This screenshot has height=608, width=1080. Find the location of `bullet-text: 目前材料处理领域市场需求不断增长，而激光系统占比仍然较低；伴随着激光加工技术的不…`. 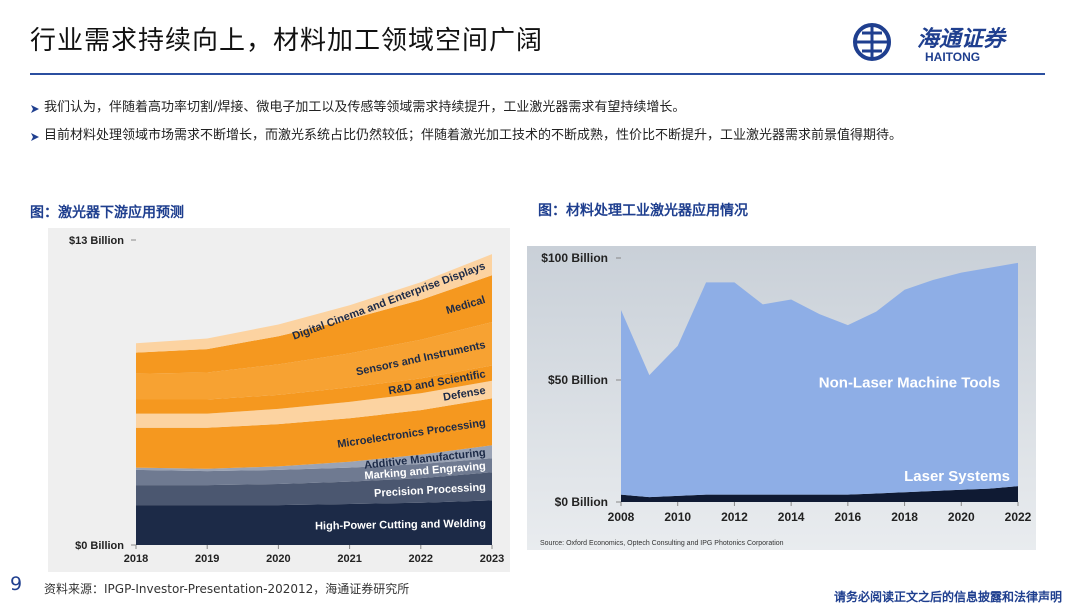

bullet-text: 目前材料处理领域市场需求不断增长，而激光系统占比仍然较低；伴随着激光加工技术的不… is located at coordinates (473, 135).